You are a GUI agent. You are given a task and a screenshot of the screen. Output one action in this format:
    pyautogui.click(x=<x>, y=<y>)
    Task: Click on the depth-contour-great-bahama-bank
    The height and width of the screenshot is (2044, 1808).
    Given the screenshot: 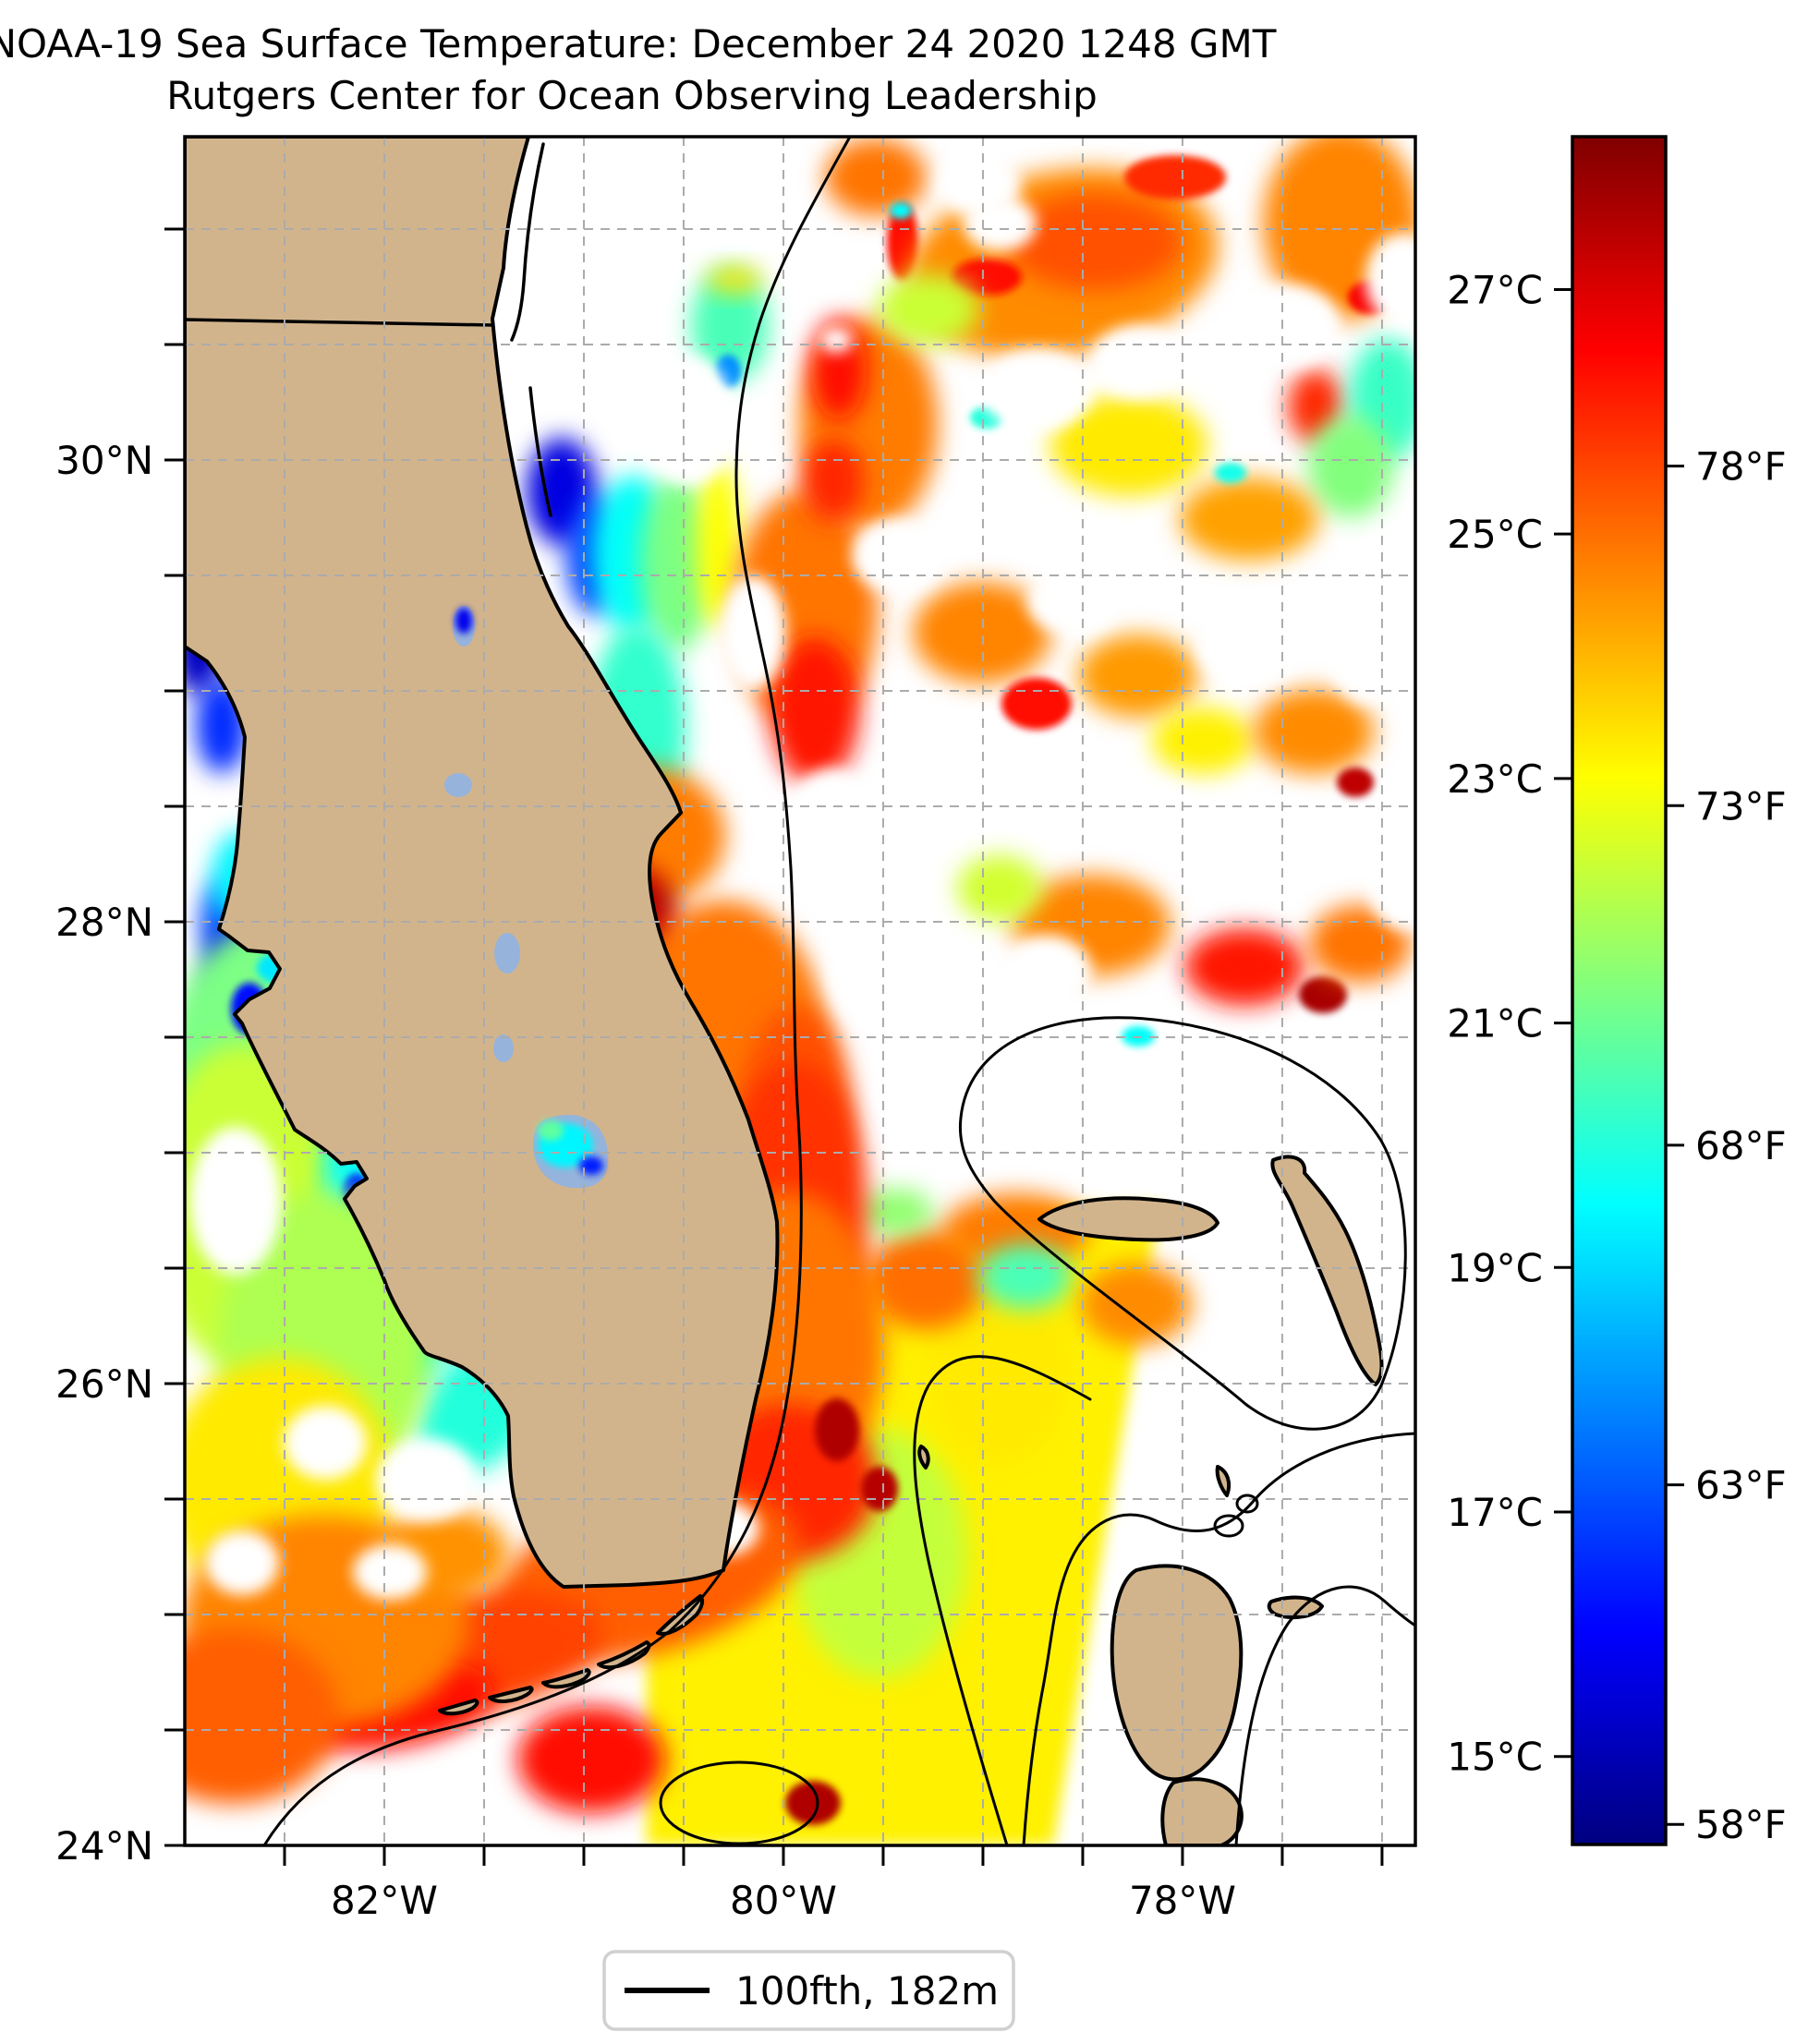 What is the action you would take?
    pyautogui.click(x=1219, y=1639)
    